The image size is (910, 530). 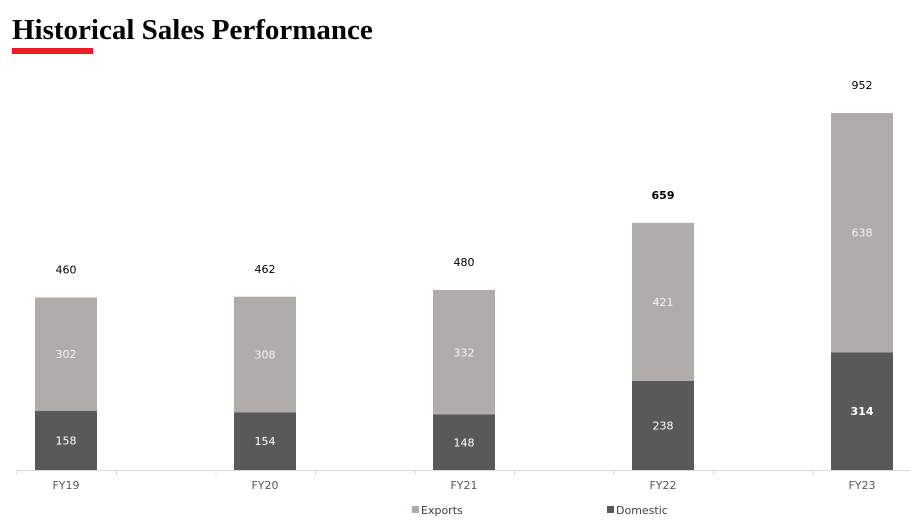 I want to click on legend-label-exports: Exports, so click(x=442, y=510).